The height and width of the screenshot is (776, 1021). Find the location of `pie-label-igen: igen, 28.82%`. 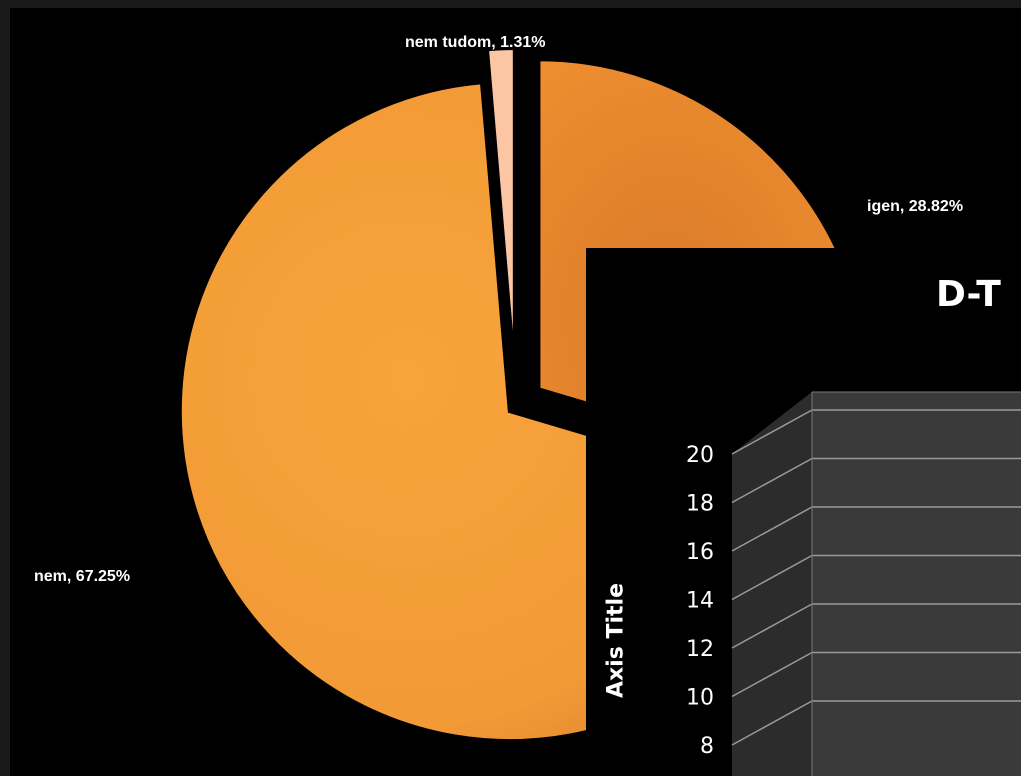

pie-label-igen: igen, 28.82% is located at coordinates (915, 206).